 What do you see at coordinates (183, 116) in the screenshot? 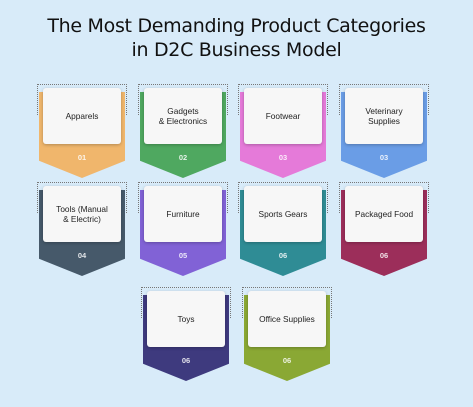
I see `category-label: Gadgets & Electronics` at bounding box center [183, 116].